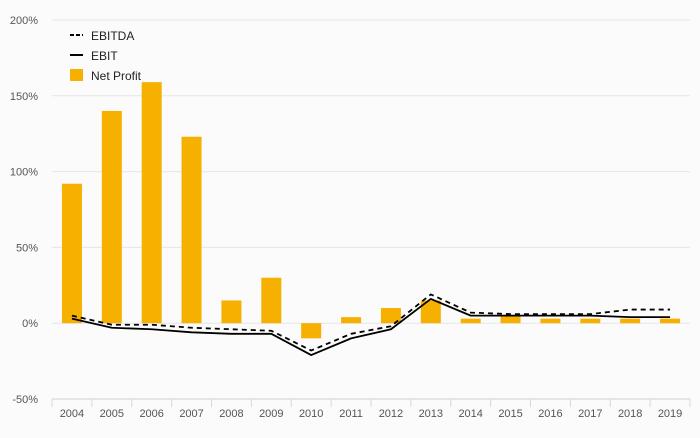 This screenshot has width=700, height=438. I want to click on x-tick-label: 2011, so click(351, 414).